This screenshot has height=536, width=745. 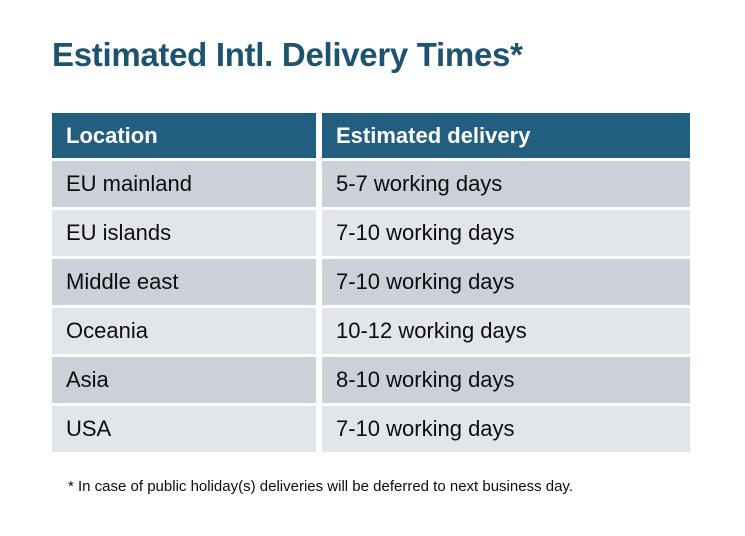 I want to click on cell-estimated-delivery: 8-10 working days, so click(x=506, y=380).